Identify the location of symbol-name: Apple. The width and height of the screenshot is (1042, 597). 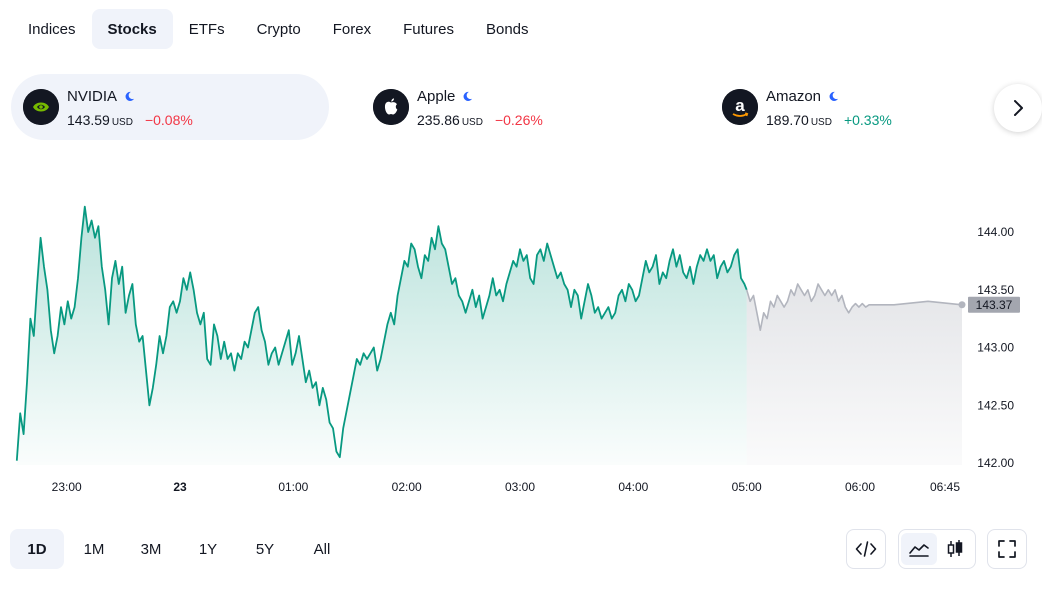
(436, 96).